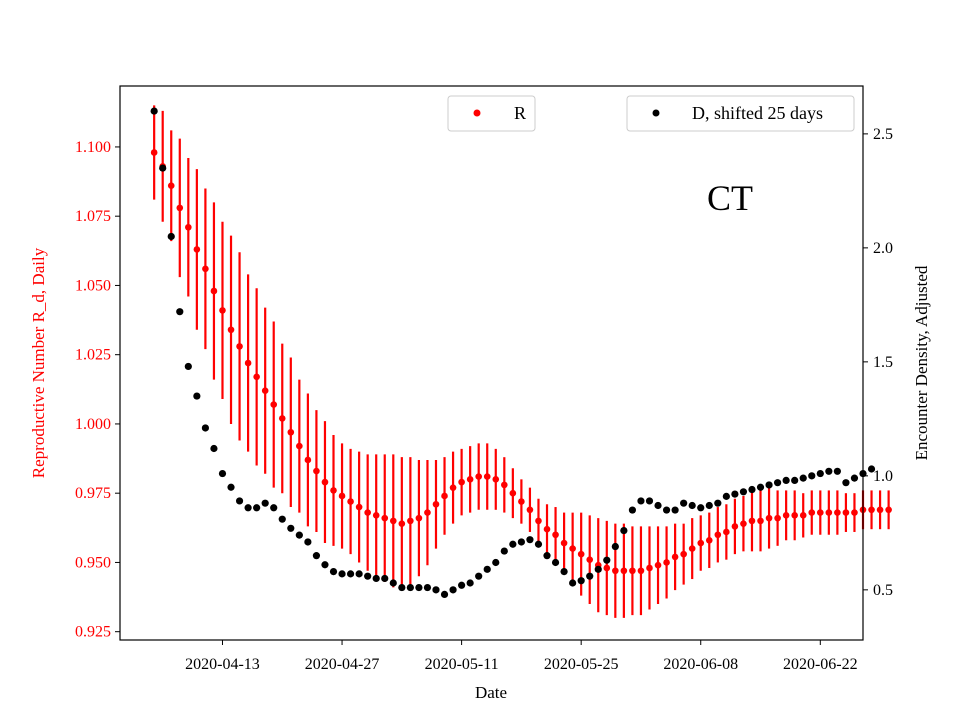  I want to click on y-left-tick-label: 1.075, so click(93, 216).